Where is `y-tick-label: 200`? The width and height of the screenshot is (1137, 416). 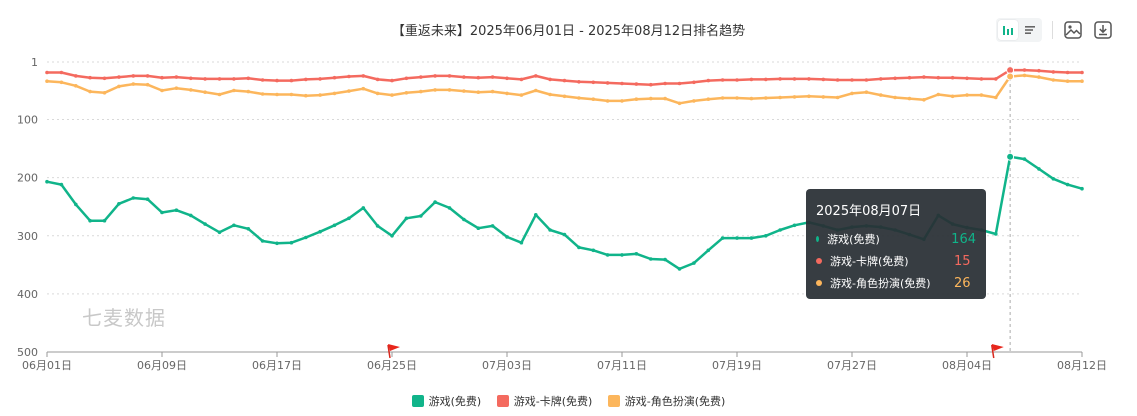
y-tick-label: 200 is located at coordinates (27, 178).